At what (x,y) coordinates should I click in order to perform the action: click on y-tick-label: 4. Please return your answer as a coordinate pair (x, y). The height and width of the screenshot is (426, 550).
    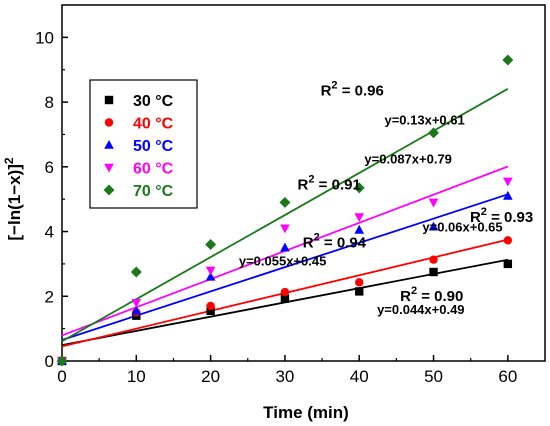
    Looking at the image, I should click on (49, 232).